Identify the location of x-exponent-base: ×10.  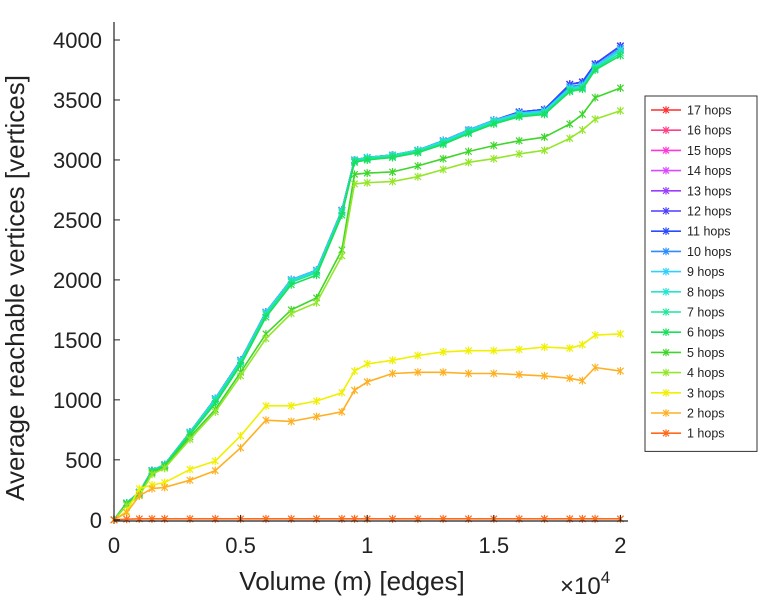
(580, 586).